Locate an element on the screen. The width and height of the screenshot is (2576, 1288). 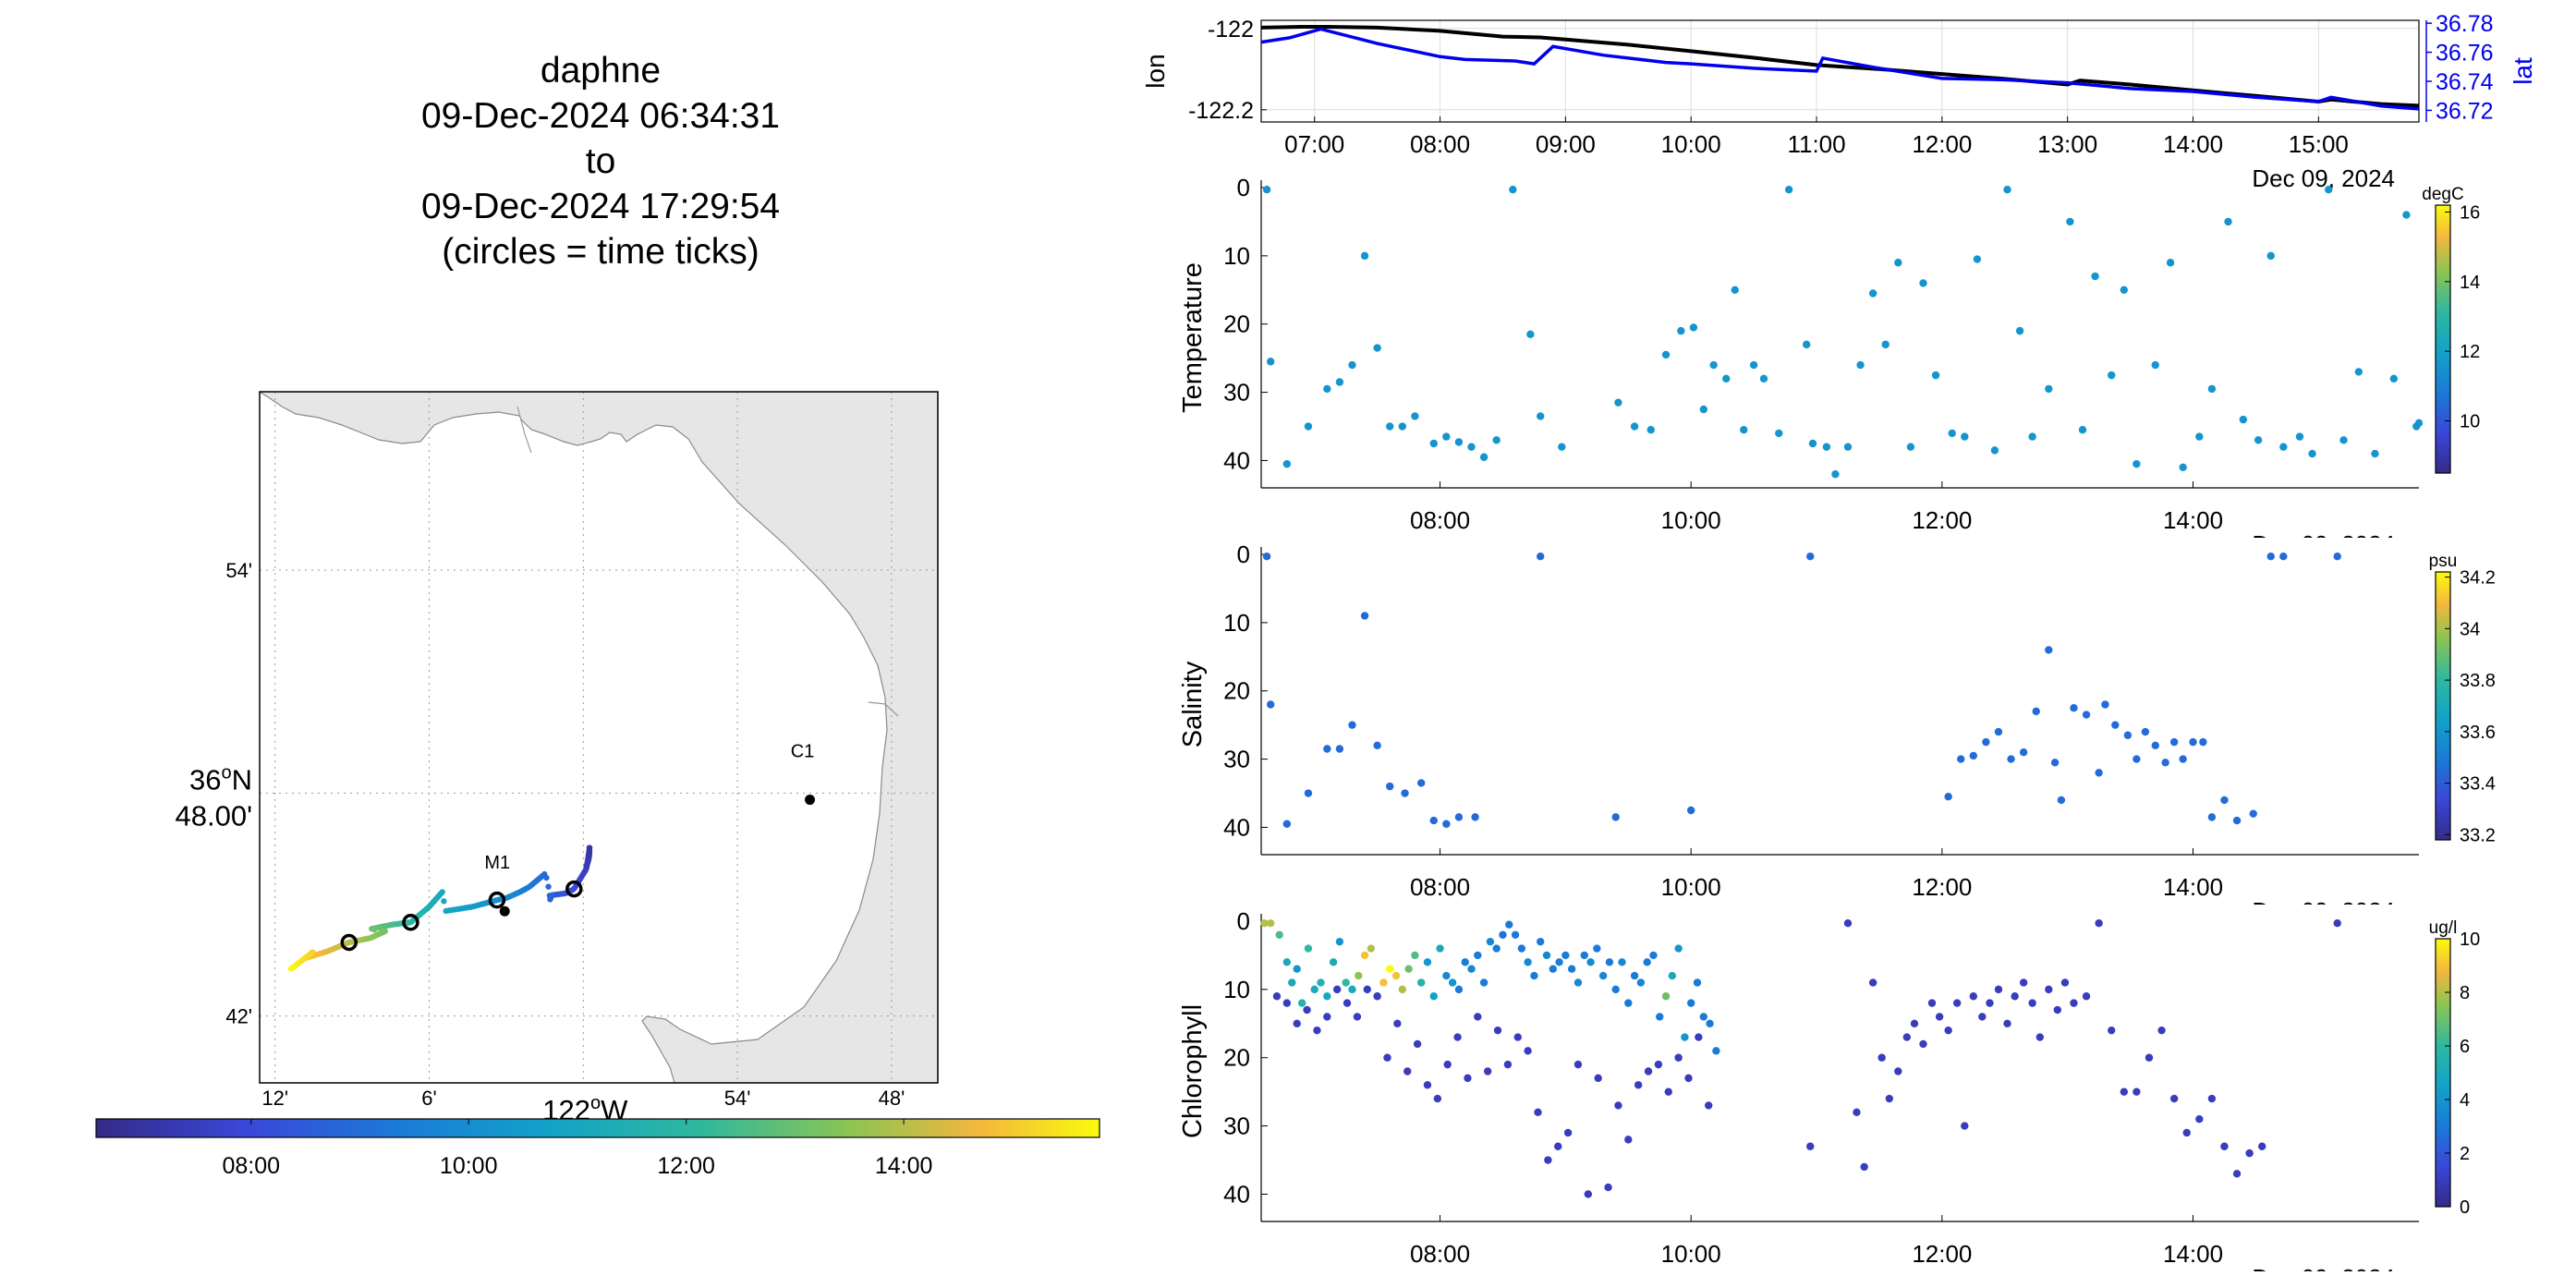
temperature-cbar-tick-label: 14 is located at coordinates (2470, 283).